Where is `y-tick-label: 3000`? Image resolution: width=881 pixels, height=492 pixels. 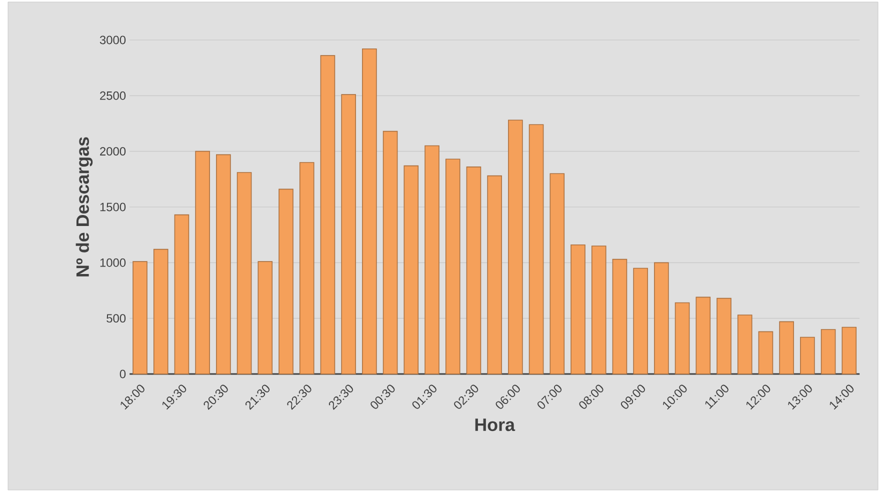
y-tick-label: 3000 is located at coordinates (113, 40).